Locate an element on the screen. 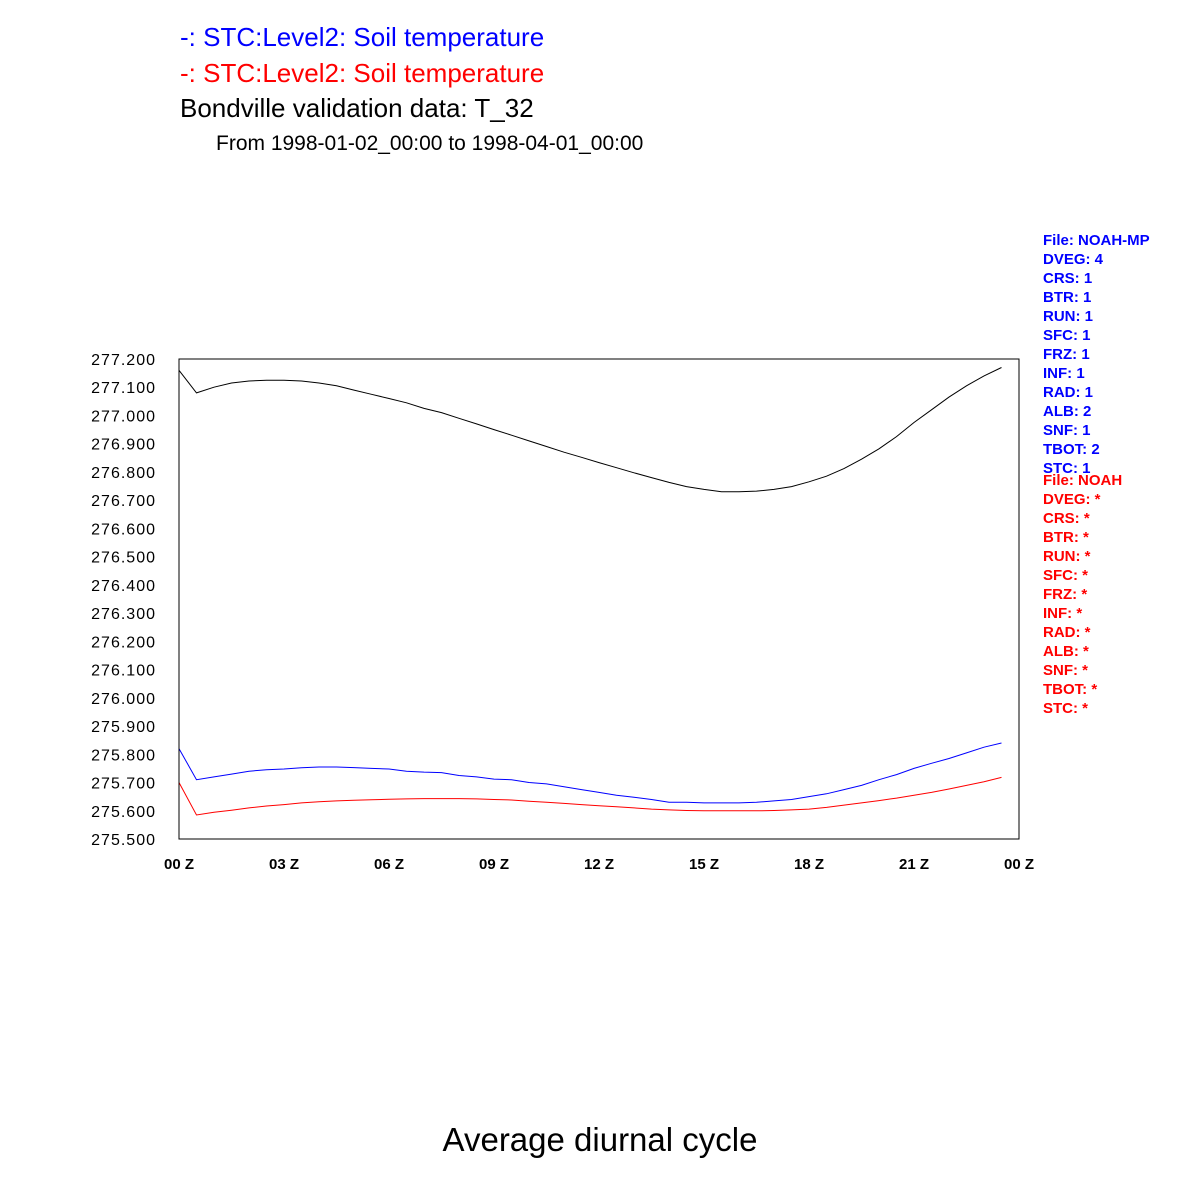 This screenshot has width=1200, height=1200. y-tick-label: 276.600 is located at coordinates (123, 529).